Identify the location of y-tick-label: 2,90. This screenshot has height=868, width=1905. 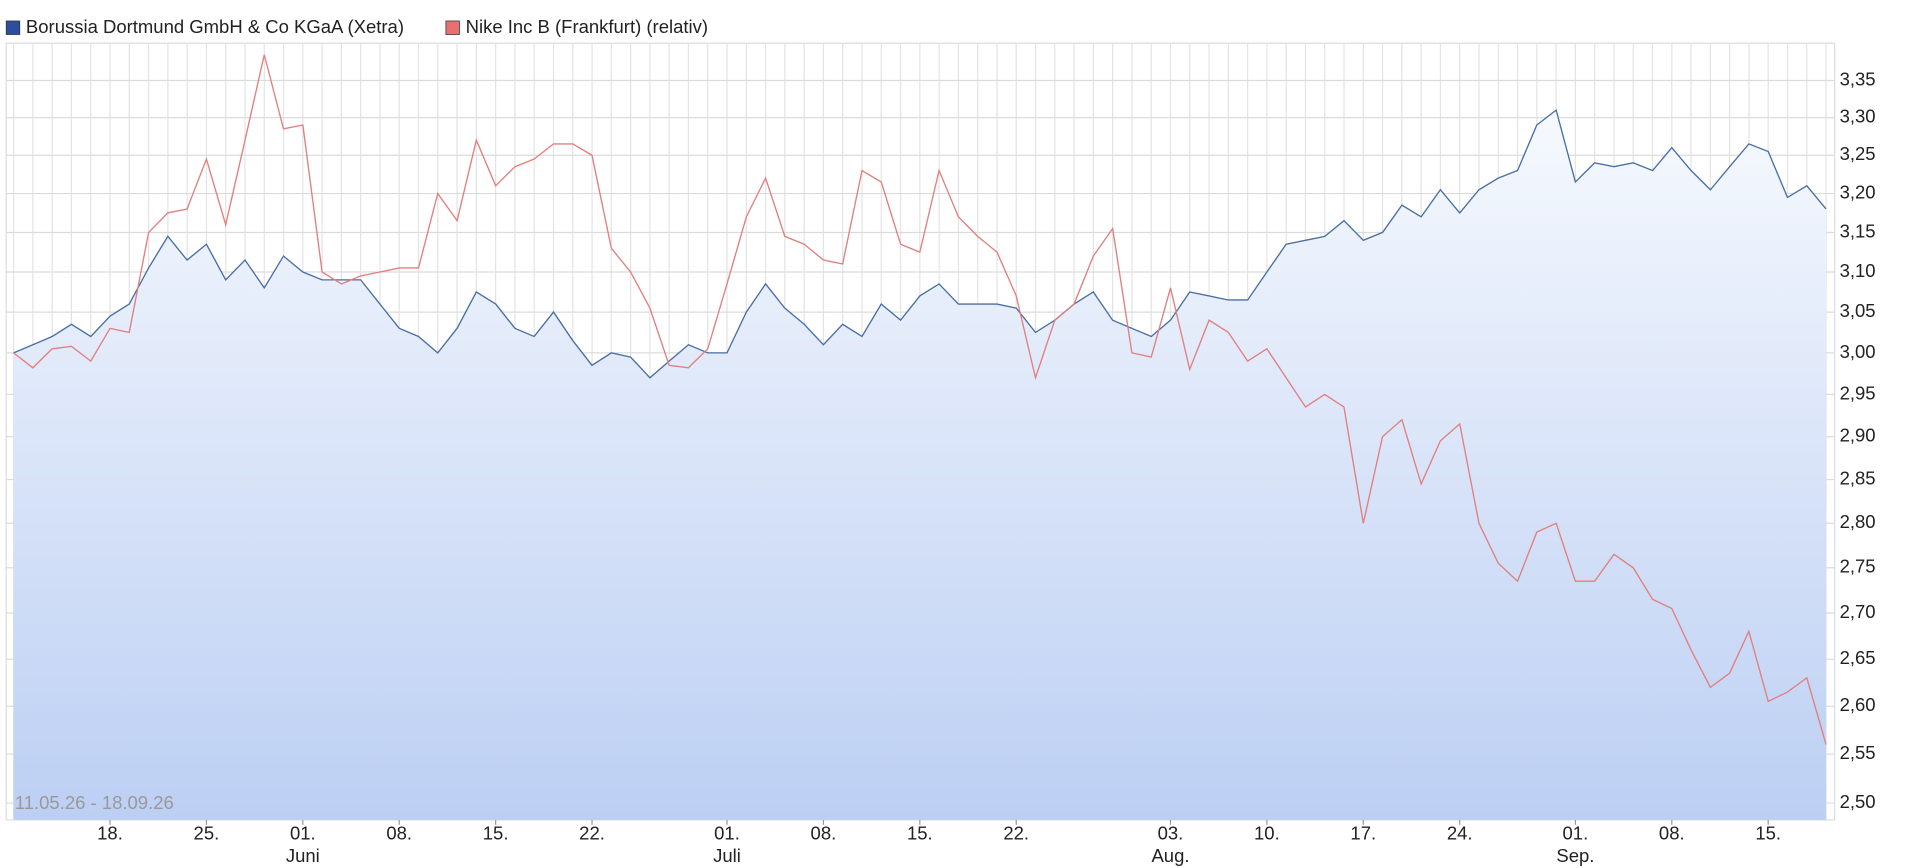
(1858, 435).